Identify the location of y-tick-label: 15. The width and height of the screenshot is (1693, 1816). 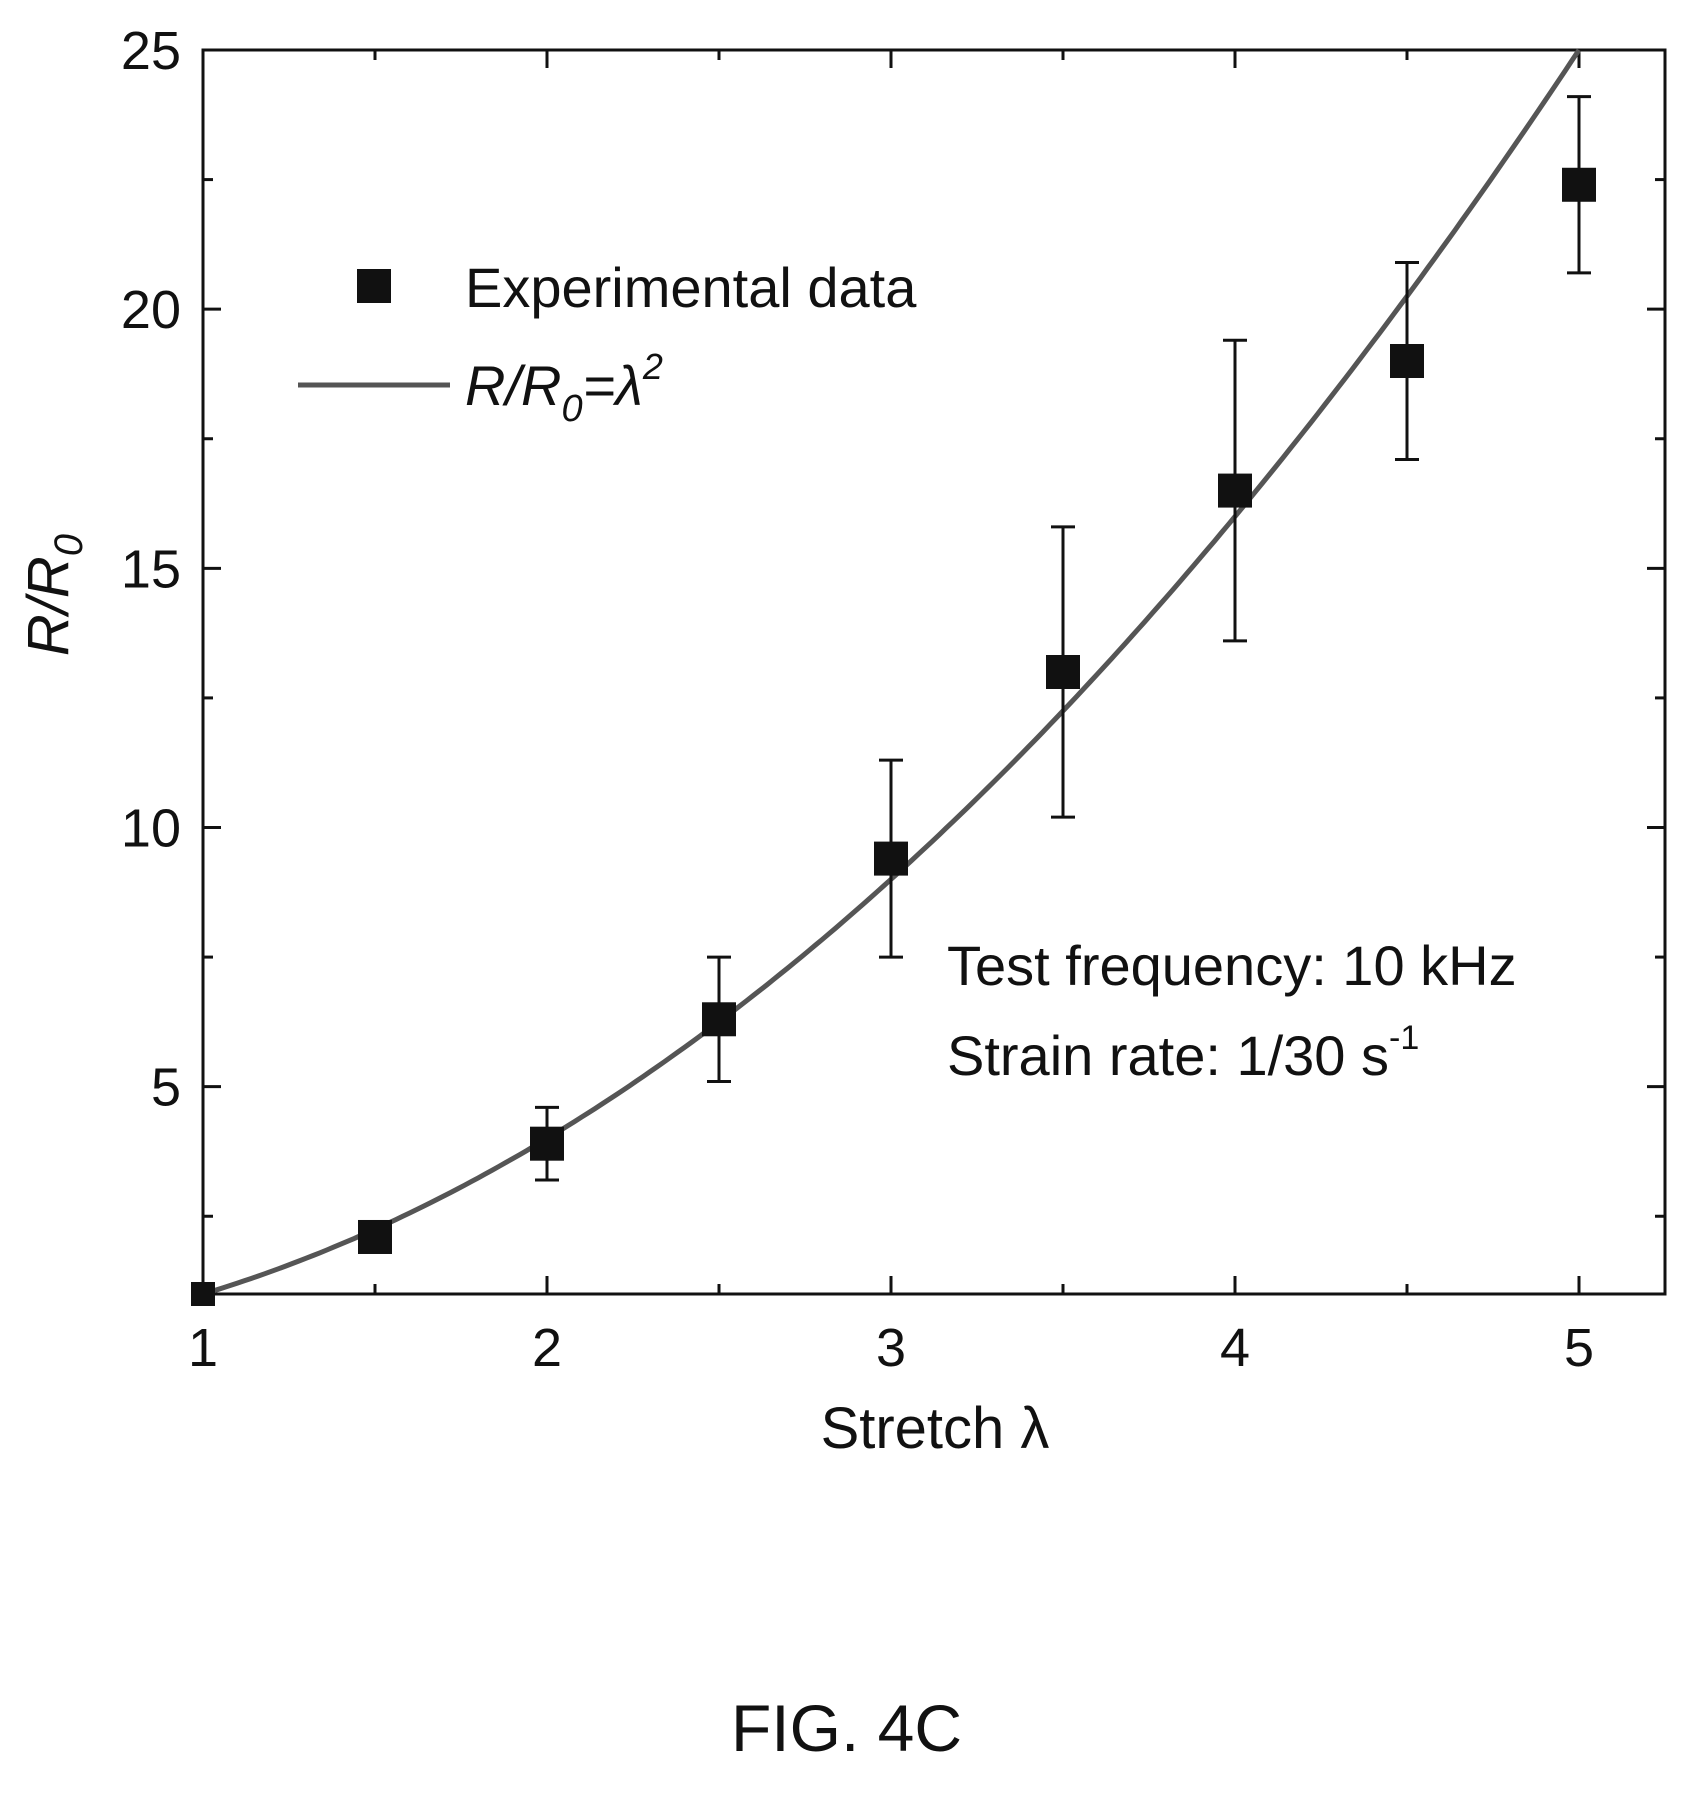
(151, 569).